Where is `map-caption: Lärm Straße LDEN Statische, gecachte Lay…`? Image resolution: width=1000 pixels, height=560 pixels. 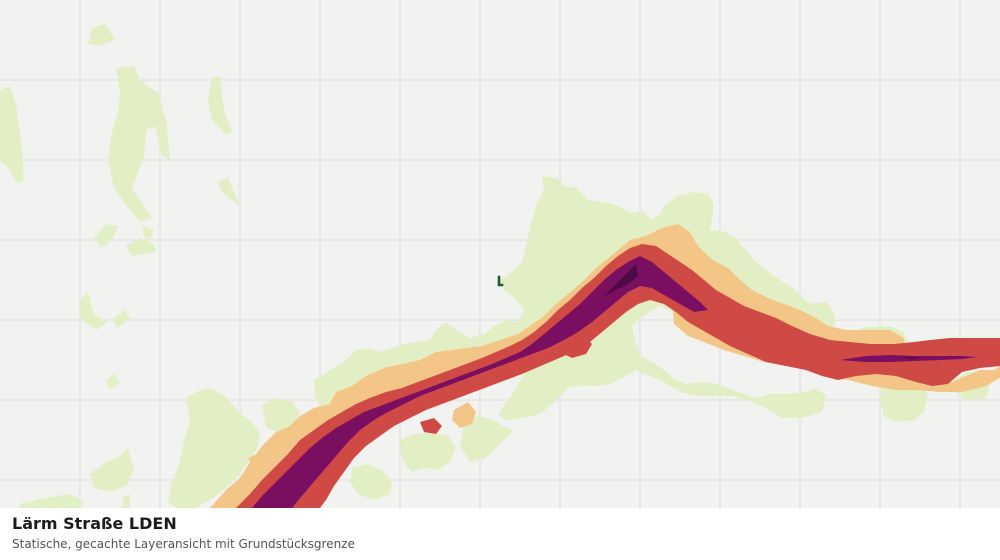
map-caption: Lärm Straße LDEN Statische, gecachte Lay… is located at coordinates (500, 534).